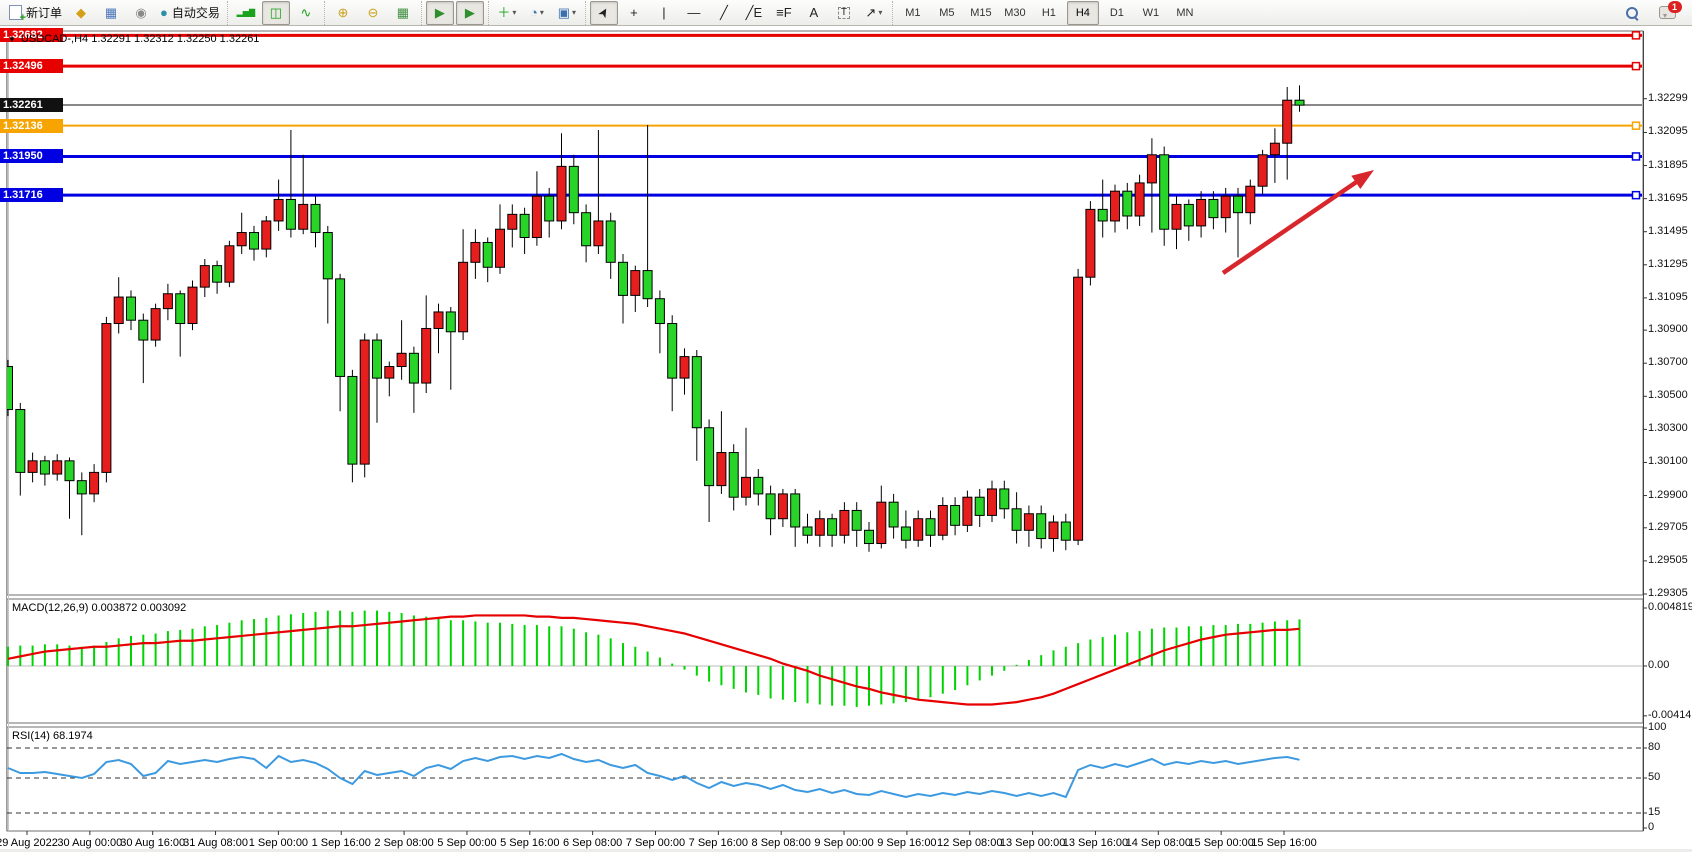 This screenshot has height=852, width=1692. What do you see at coordinates (1659, 665) in the screenshot?
I see `macd-axis-label: 0.00` at bounding box center [1659, 665].